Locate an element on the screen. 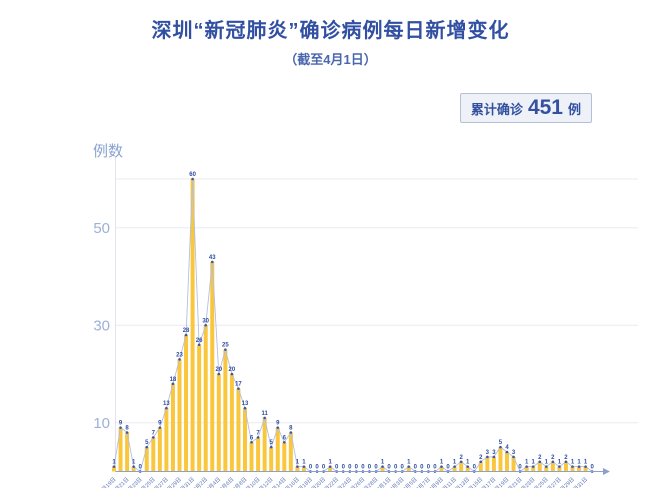 Image resolution: width=661 pixels, height=488 pixels. y-axis-title: 例数 is located at coordinates (108, 151).